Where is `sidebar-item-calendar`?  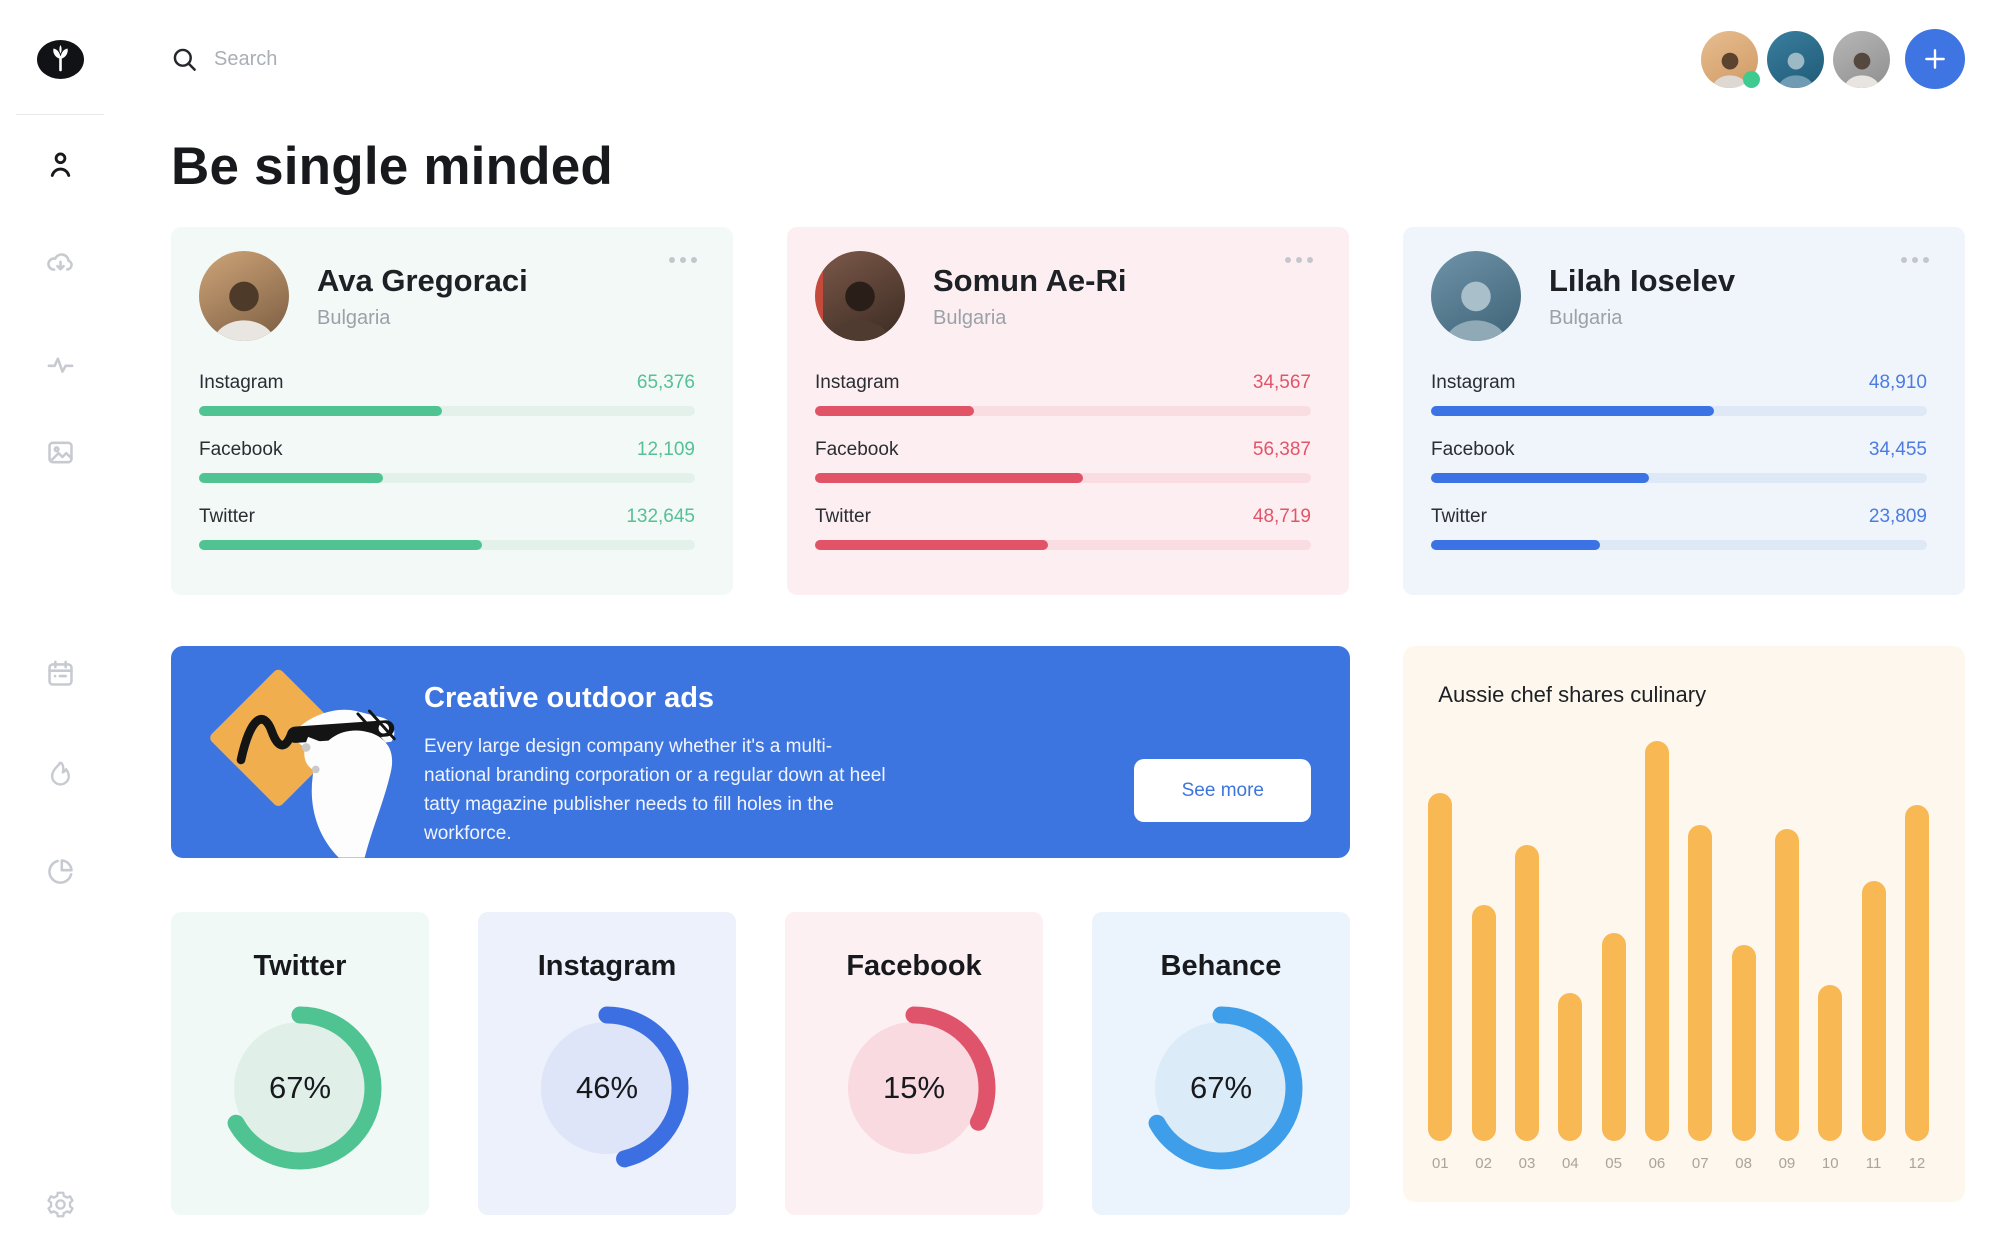
sidebar-item-calendar is located at coordinates (60, 673).